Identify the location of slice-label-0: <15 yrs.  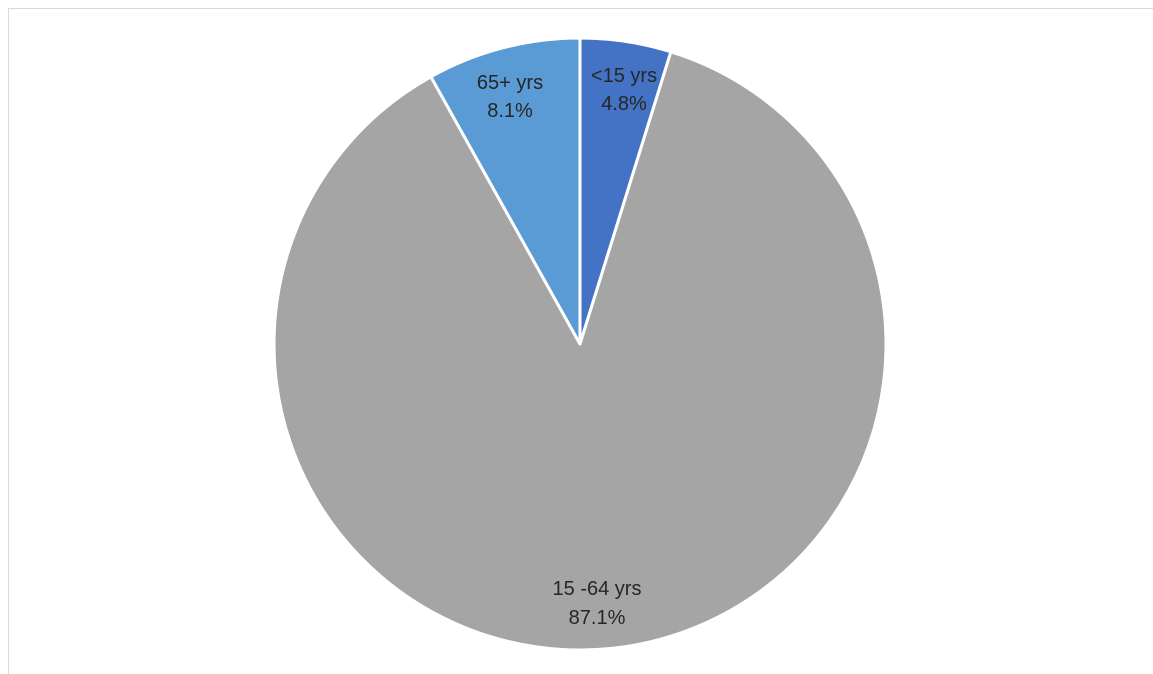
(624, 76).